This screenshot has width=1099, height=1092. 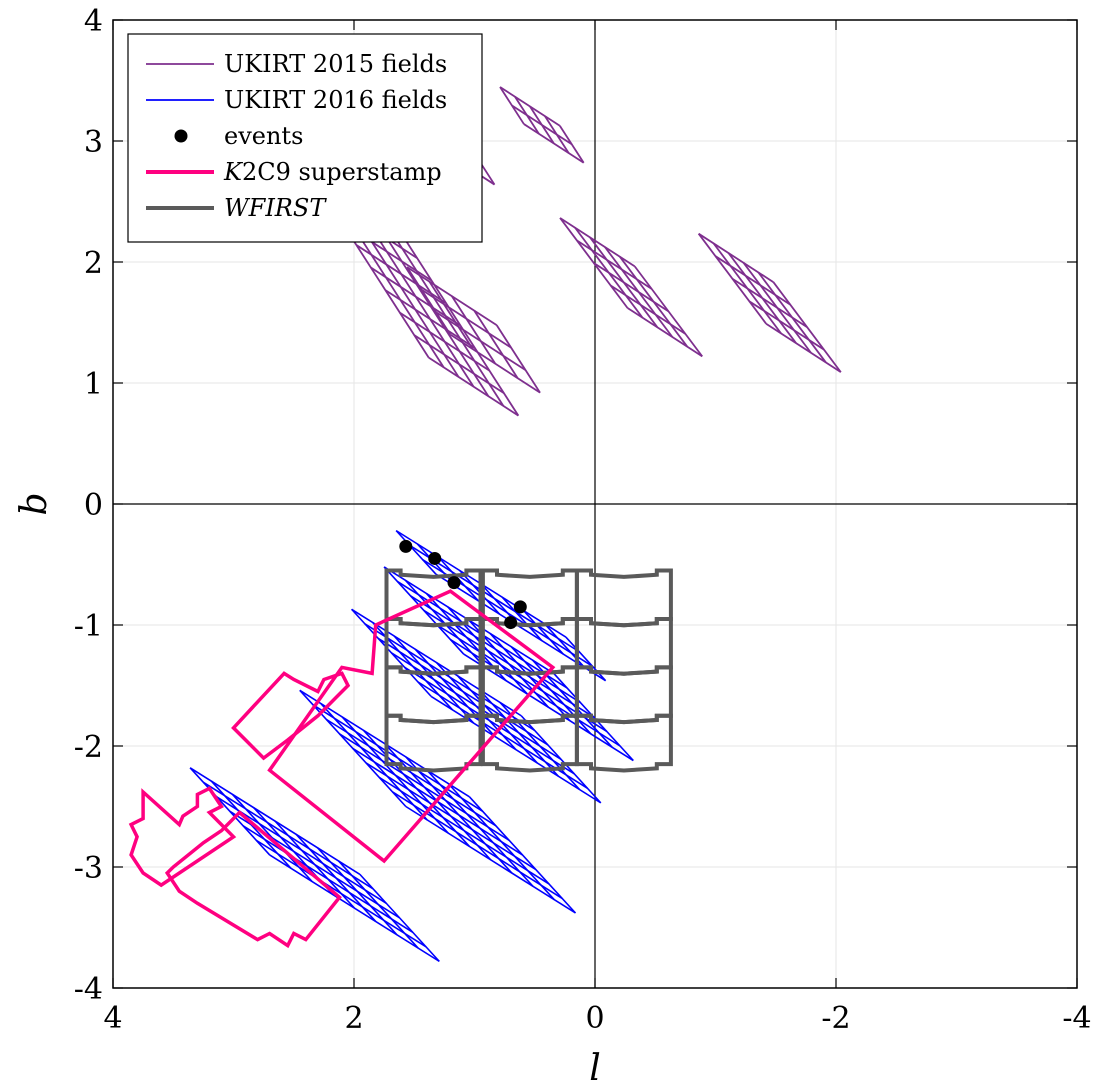 What do you see at coordinates (353, 1018) in the screenshot?
I see `x-tick-label: 2` at bounding box center [353, 1018].